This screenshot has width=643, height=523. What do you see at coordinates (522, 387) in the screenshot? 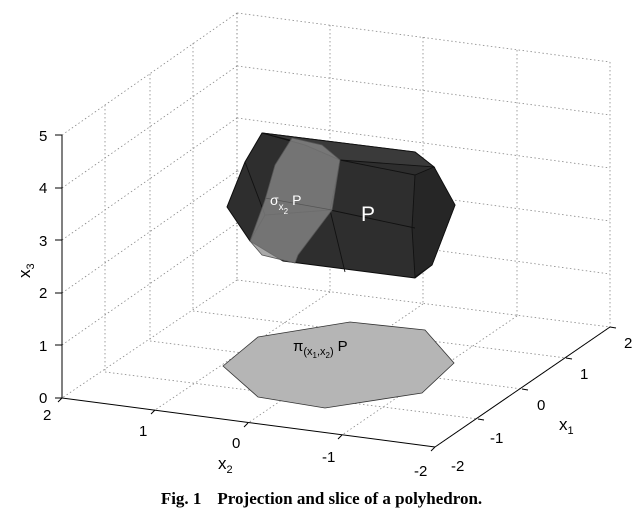
I see `x1-axis-line` at bounding box center [522, 387].